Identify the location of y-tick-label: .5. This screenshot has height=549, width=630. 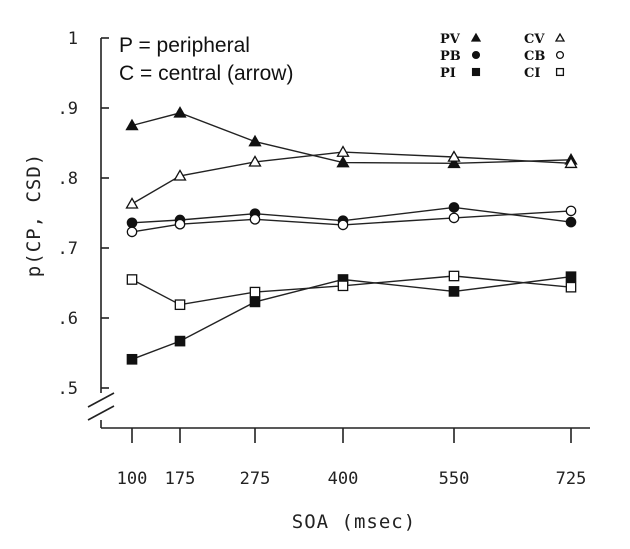
(68, 389).